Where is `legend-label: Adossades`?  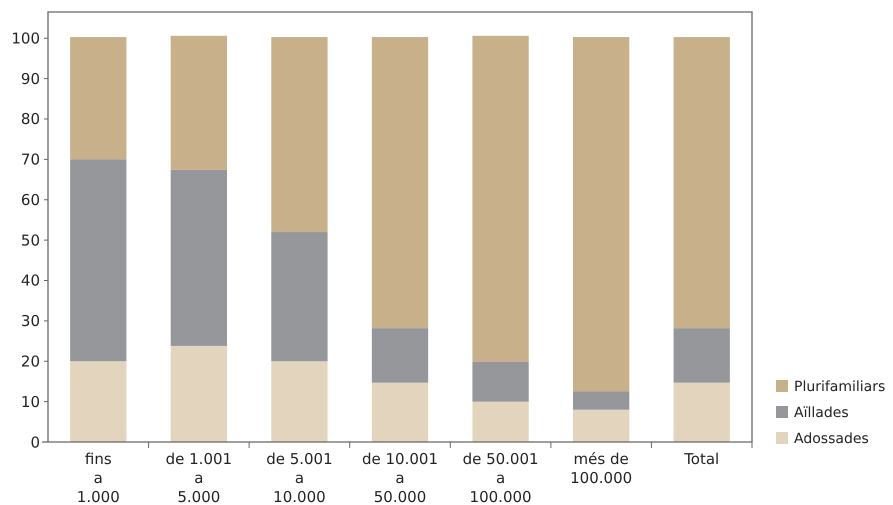 legend-label: Adossades is located at coordinates (831, 438).